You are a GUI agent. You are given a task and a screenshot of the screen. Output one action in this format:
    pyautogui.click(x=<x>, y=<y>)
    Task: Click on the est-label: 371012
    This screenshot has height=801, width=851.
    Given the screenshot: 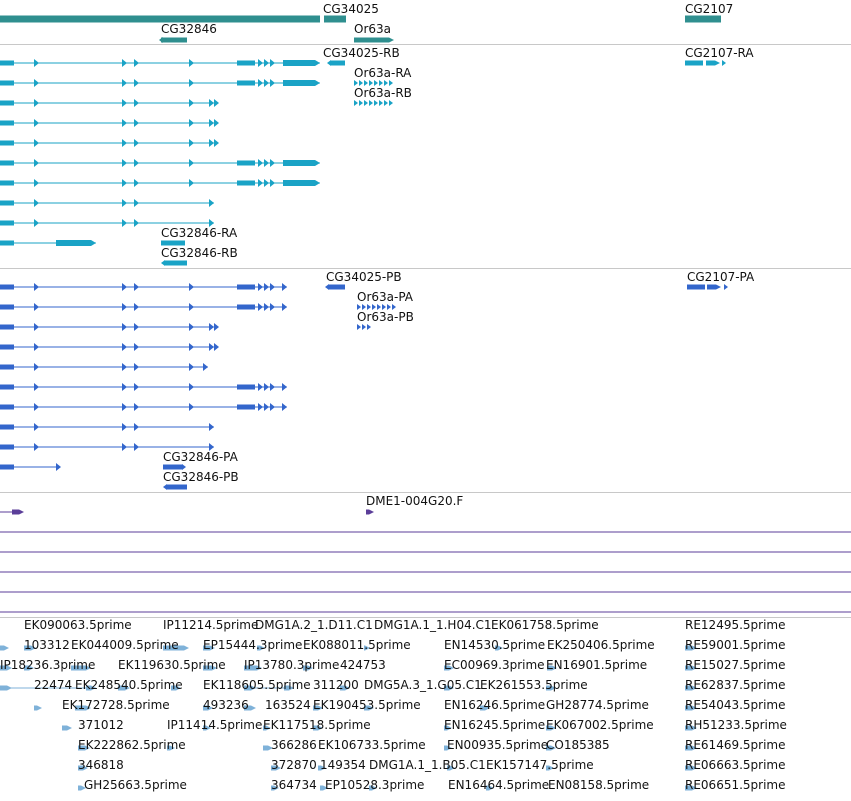 What is the action you would take?
    pyautogui.click(x=101, y=725)
    